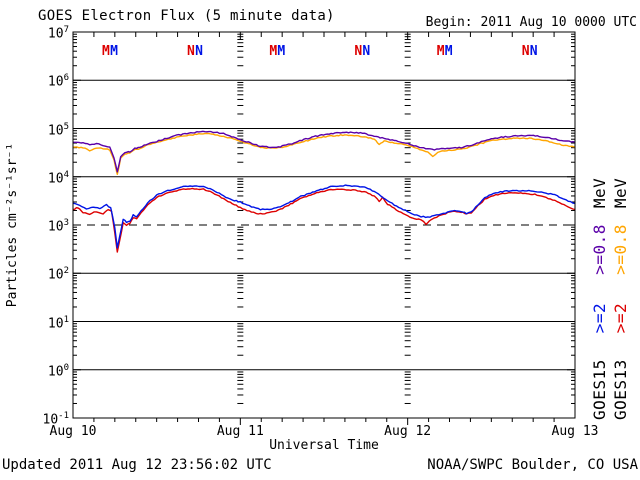  I want to click on chart-title: GOES Electron Flux (5 minute data), so click(186, 16).